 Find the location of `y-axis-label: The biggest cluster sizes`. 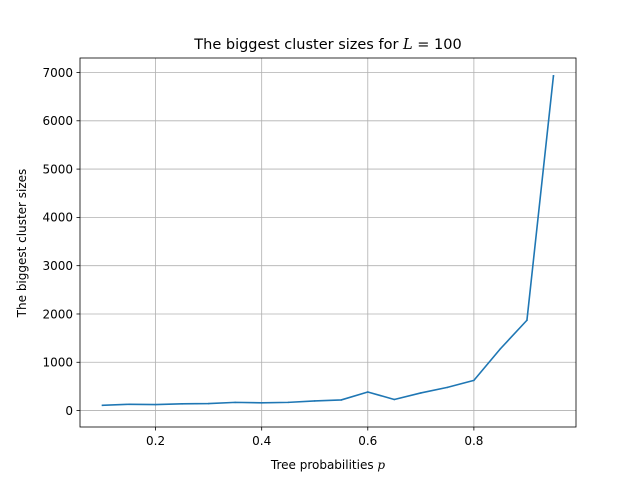

y-axis-label: The biggest cluster sizes is located at coordinates (22, 244).